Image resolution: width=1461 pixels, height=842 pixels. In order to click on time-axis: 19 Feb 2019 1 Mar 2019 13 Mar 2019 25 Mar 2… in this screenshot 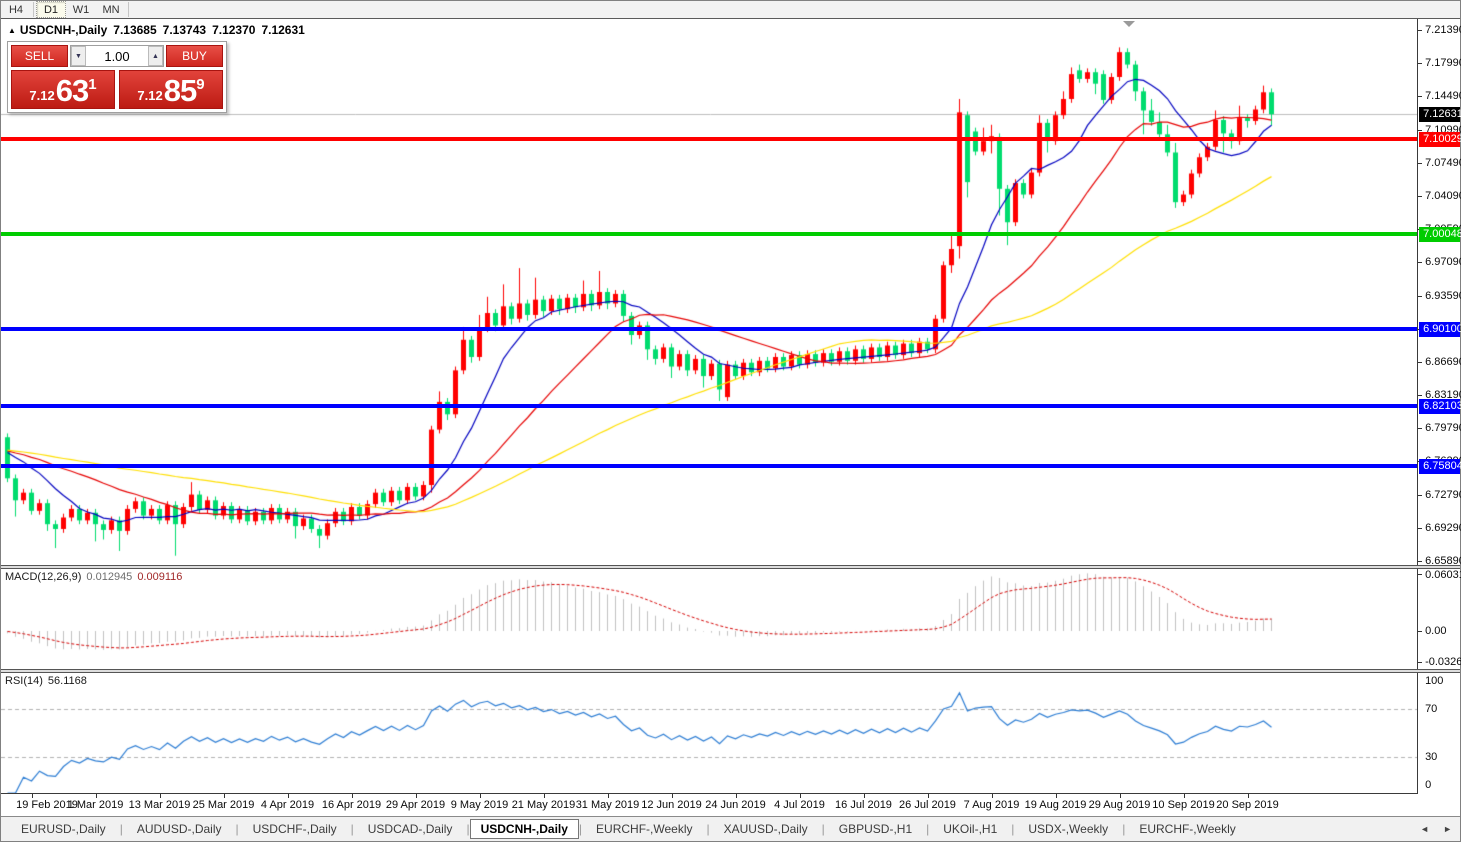, I will do `click(710, 805)`.